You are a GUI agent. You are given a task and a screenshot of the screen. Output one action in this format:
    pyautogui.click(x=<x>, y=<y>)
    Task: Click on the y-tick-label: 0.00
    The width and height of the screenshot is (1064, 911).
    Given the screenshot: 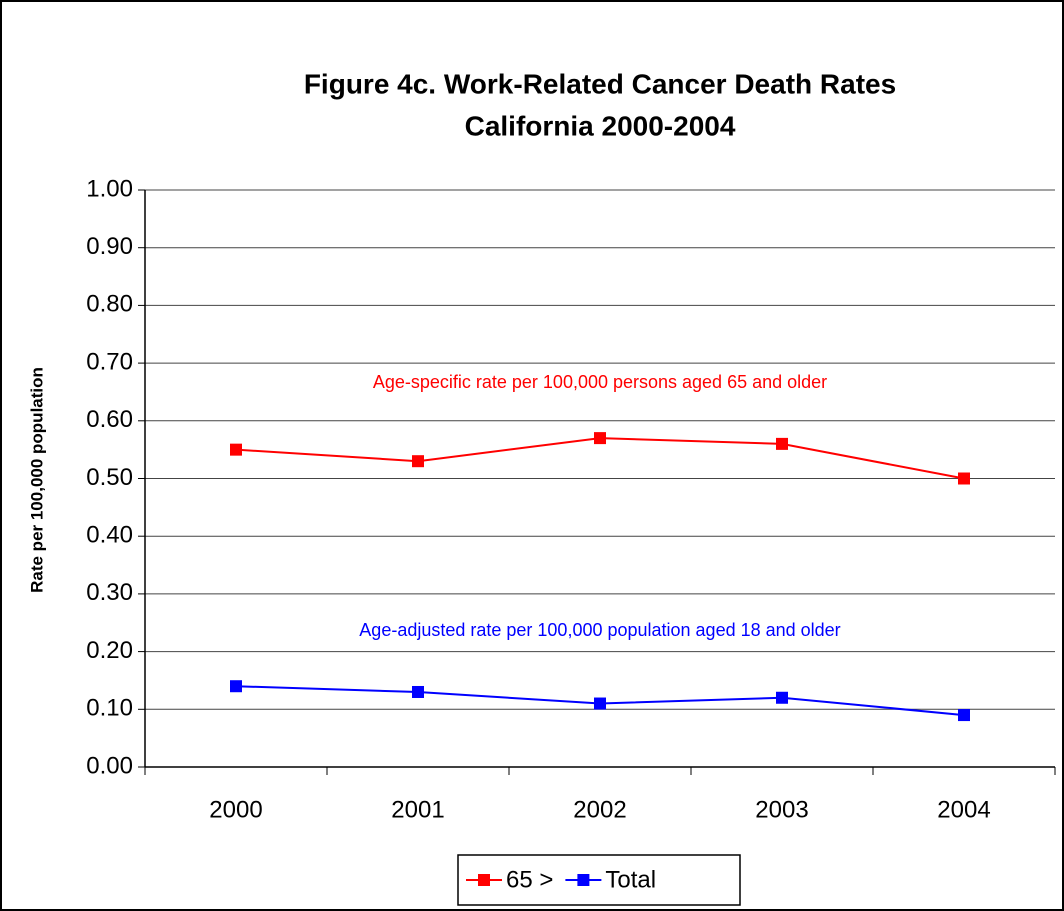 What is the action you would take?
    pyautogui.click(x=109, y=765)
    